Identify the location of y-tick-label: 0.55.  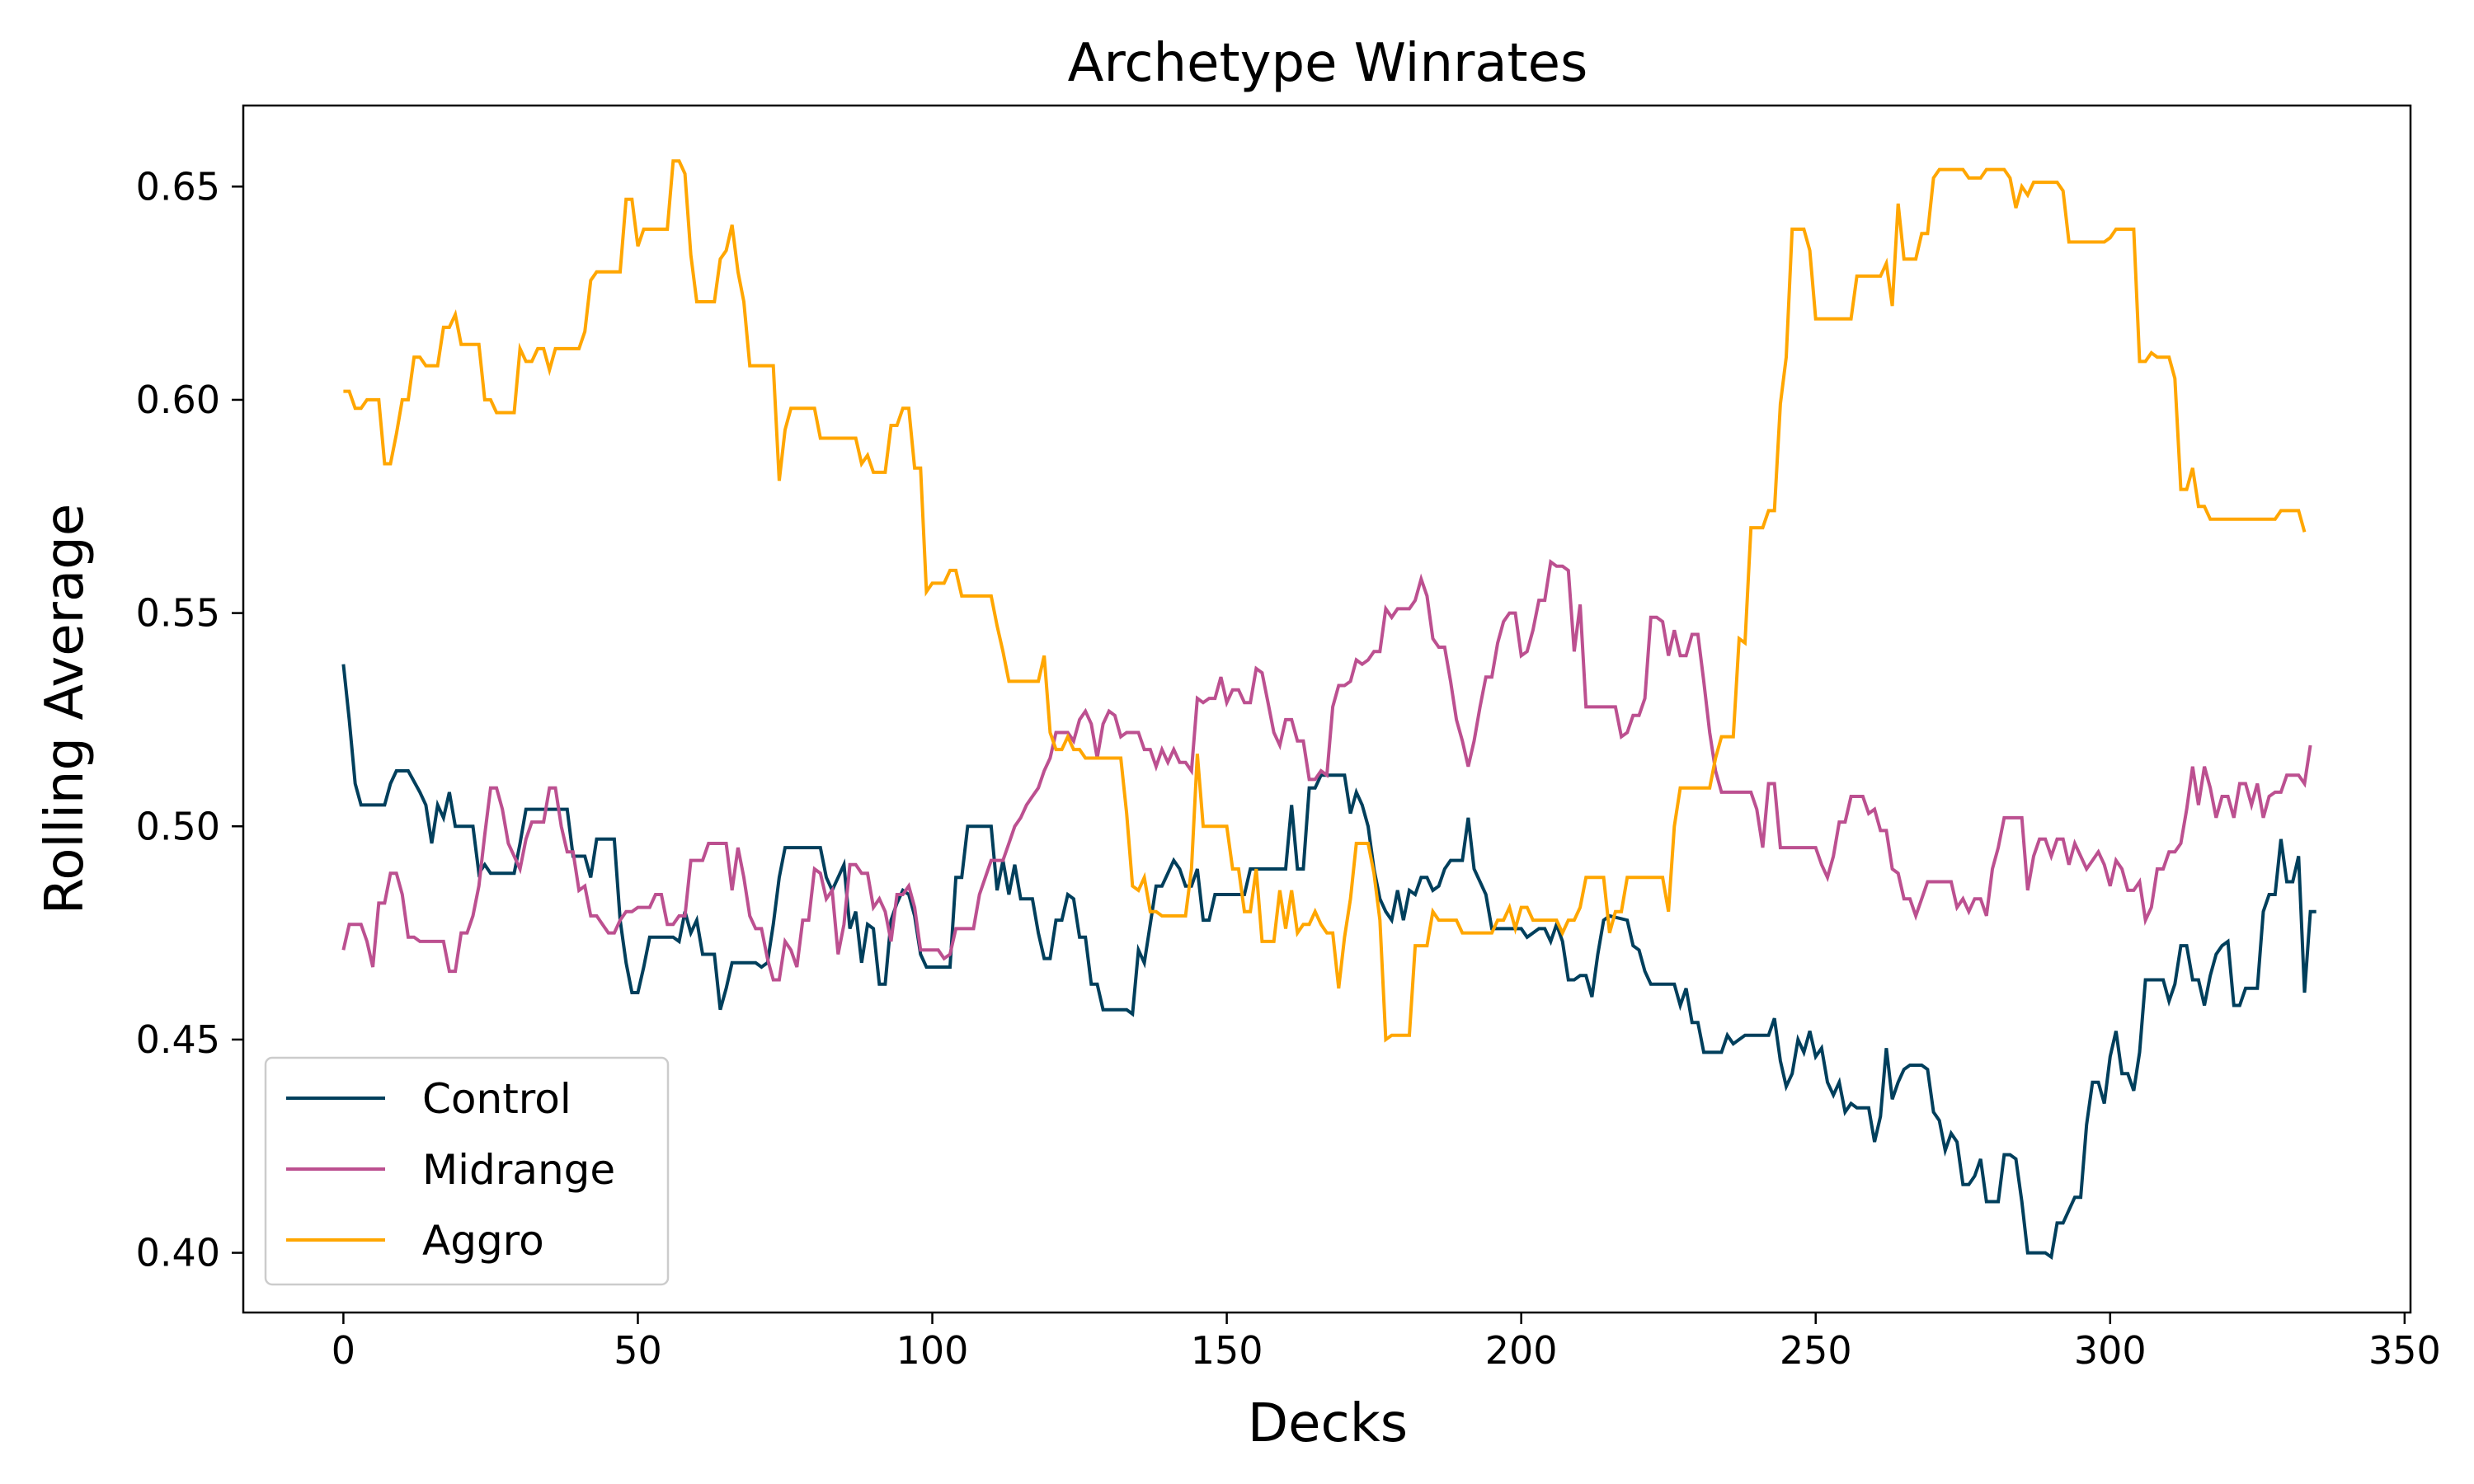
(178, 613).